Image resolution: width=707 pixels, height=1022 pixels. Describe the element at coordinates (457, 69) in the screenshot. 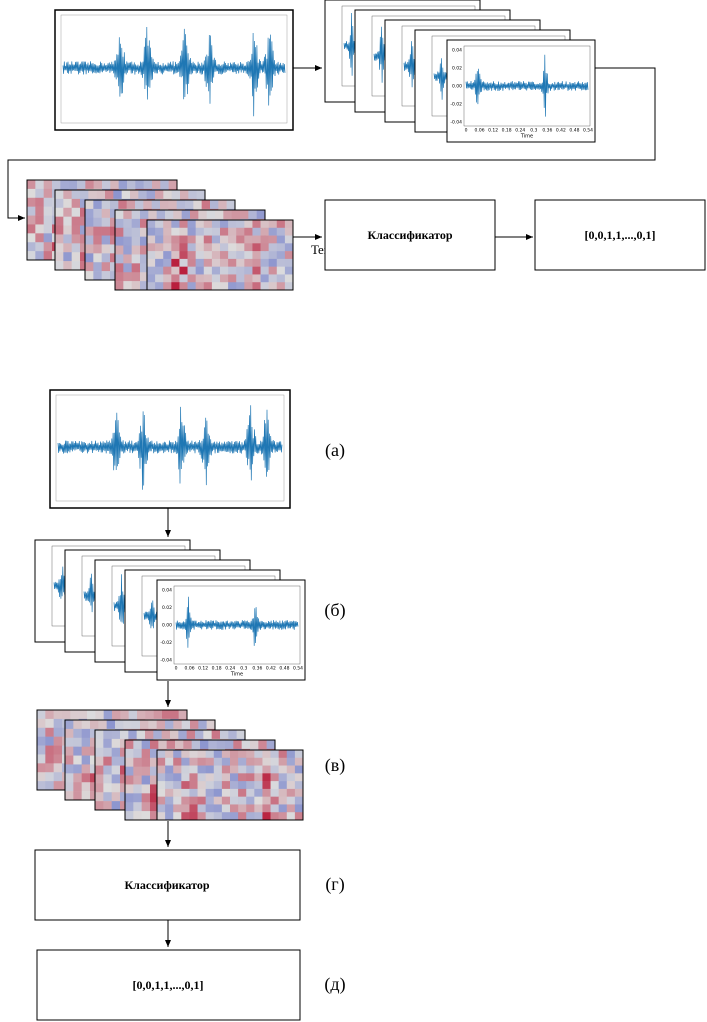

I see `y-tick-label: 0.02` at that location.